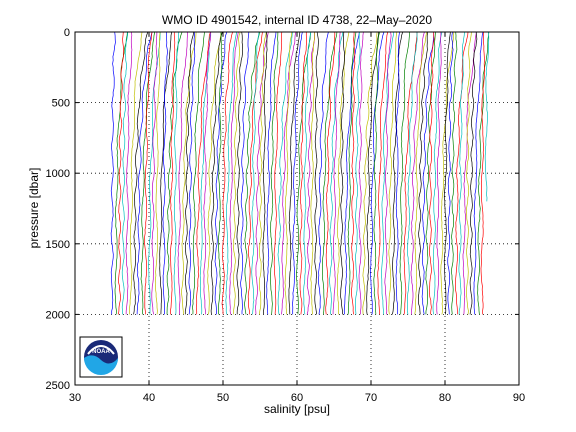  I want to click on x-tick-label: 30, so click(75, 398).